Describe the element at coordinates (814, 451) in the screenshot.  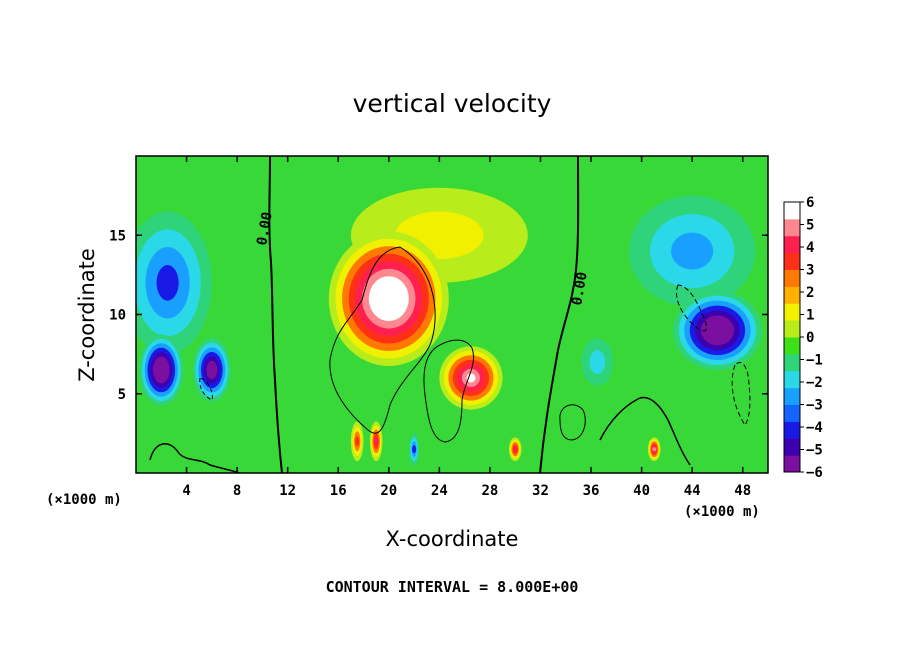
I see `colorbar-label: −5` at that location.